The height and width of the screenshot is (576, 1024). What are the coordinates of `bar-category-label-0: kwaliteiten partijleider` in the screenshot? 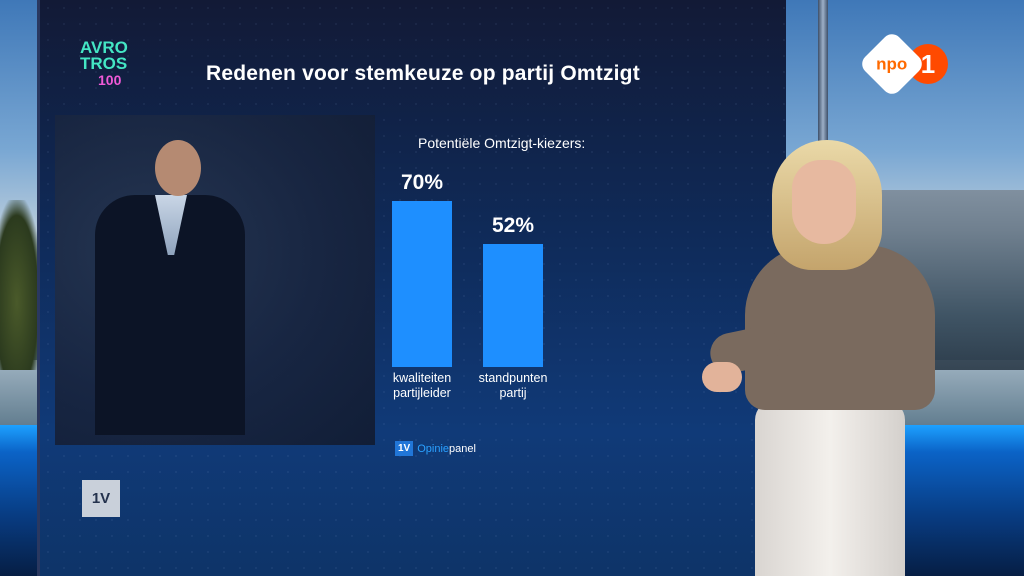 It's located at (422, 385).